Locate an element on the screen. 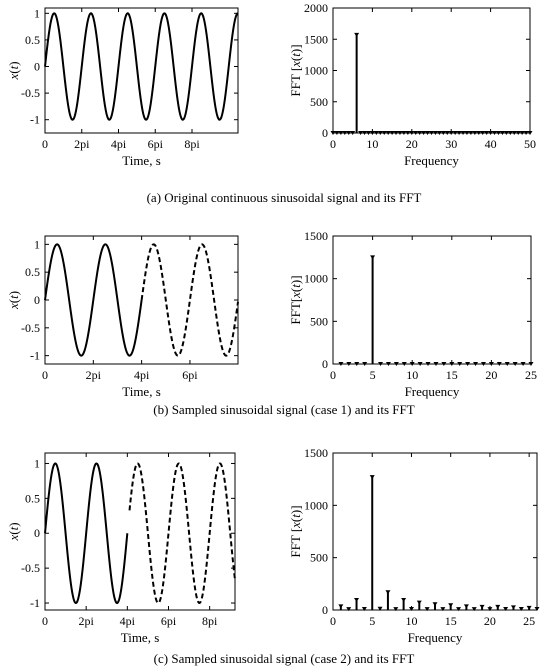 The width and height of the screenshot is (541, 671). signal-line-dashed is located at coordinates (182, 533).